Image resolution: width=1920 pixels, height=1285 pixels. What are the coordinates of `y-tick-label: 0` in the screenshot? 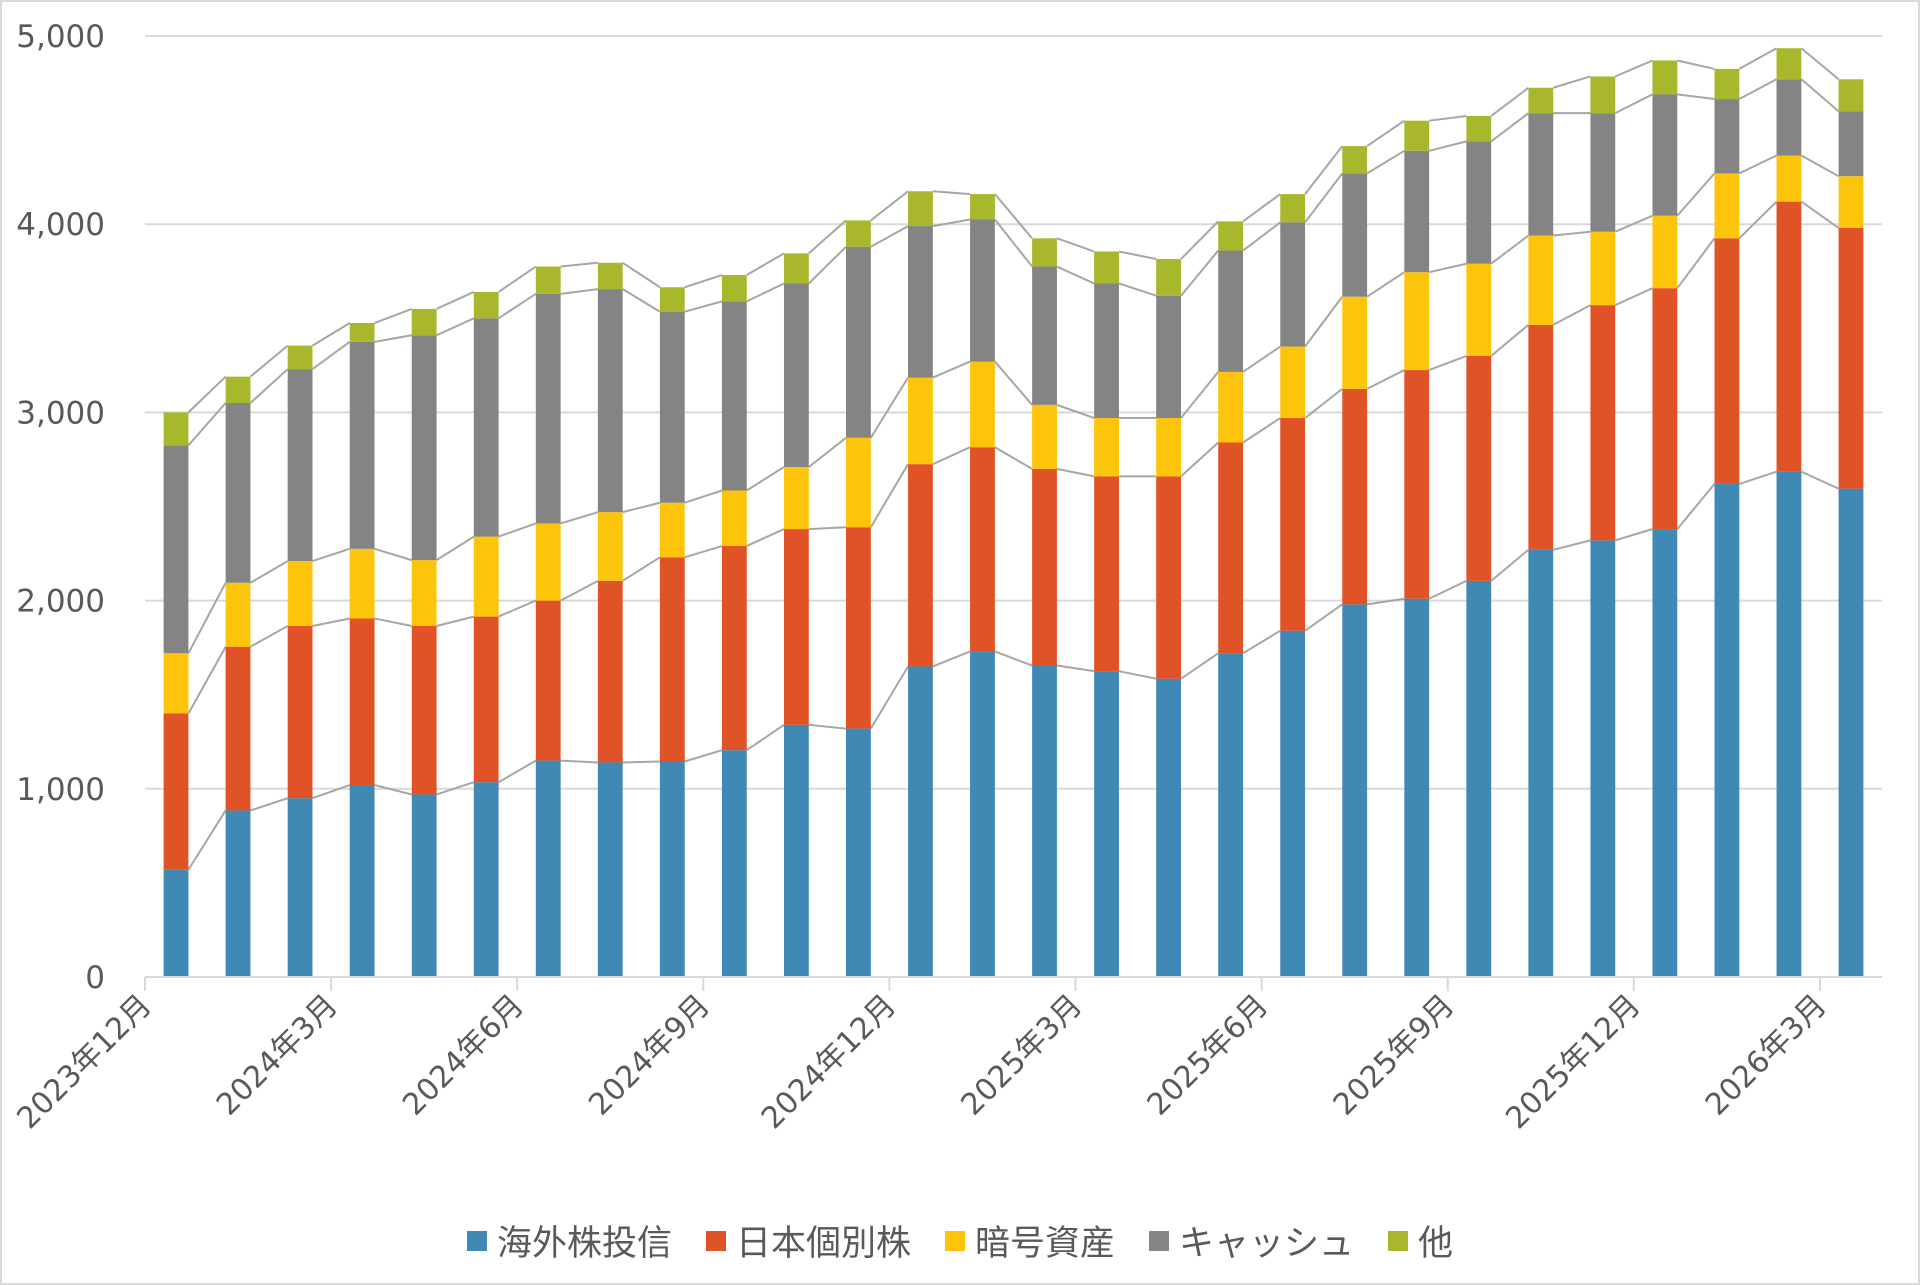 It's located at (95, 978).